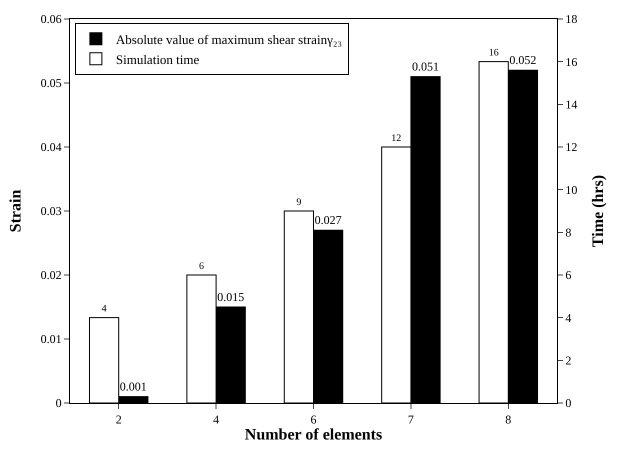 This screenshot has height=452, width=617. Describe the element at coordinates (119, 419) in the screenshot. I see `x-tick-label: 2` at that location.